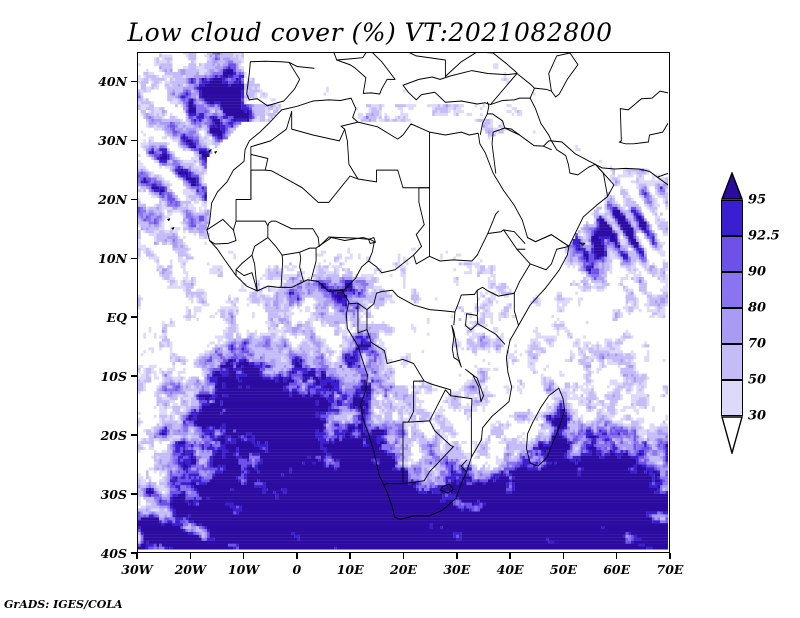 The width and height of the screenshot is (800, 618). I want to click on x-axis-label: 50E, so click(563, 569).